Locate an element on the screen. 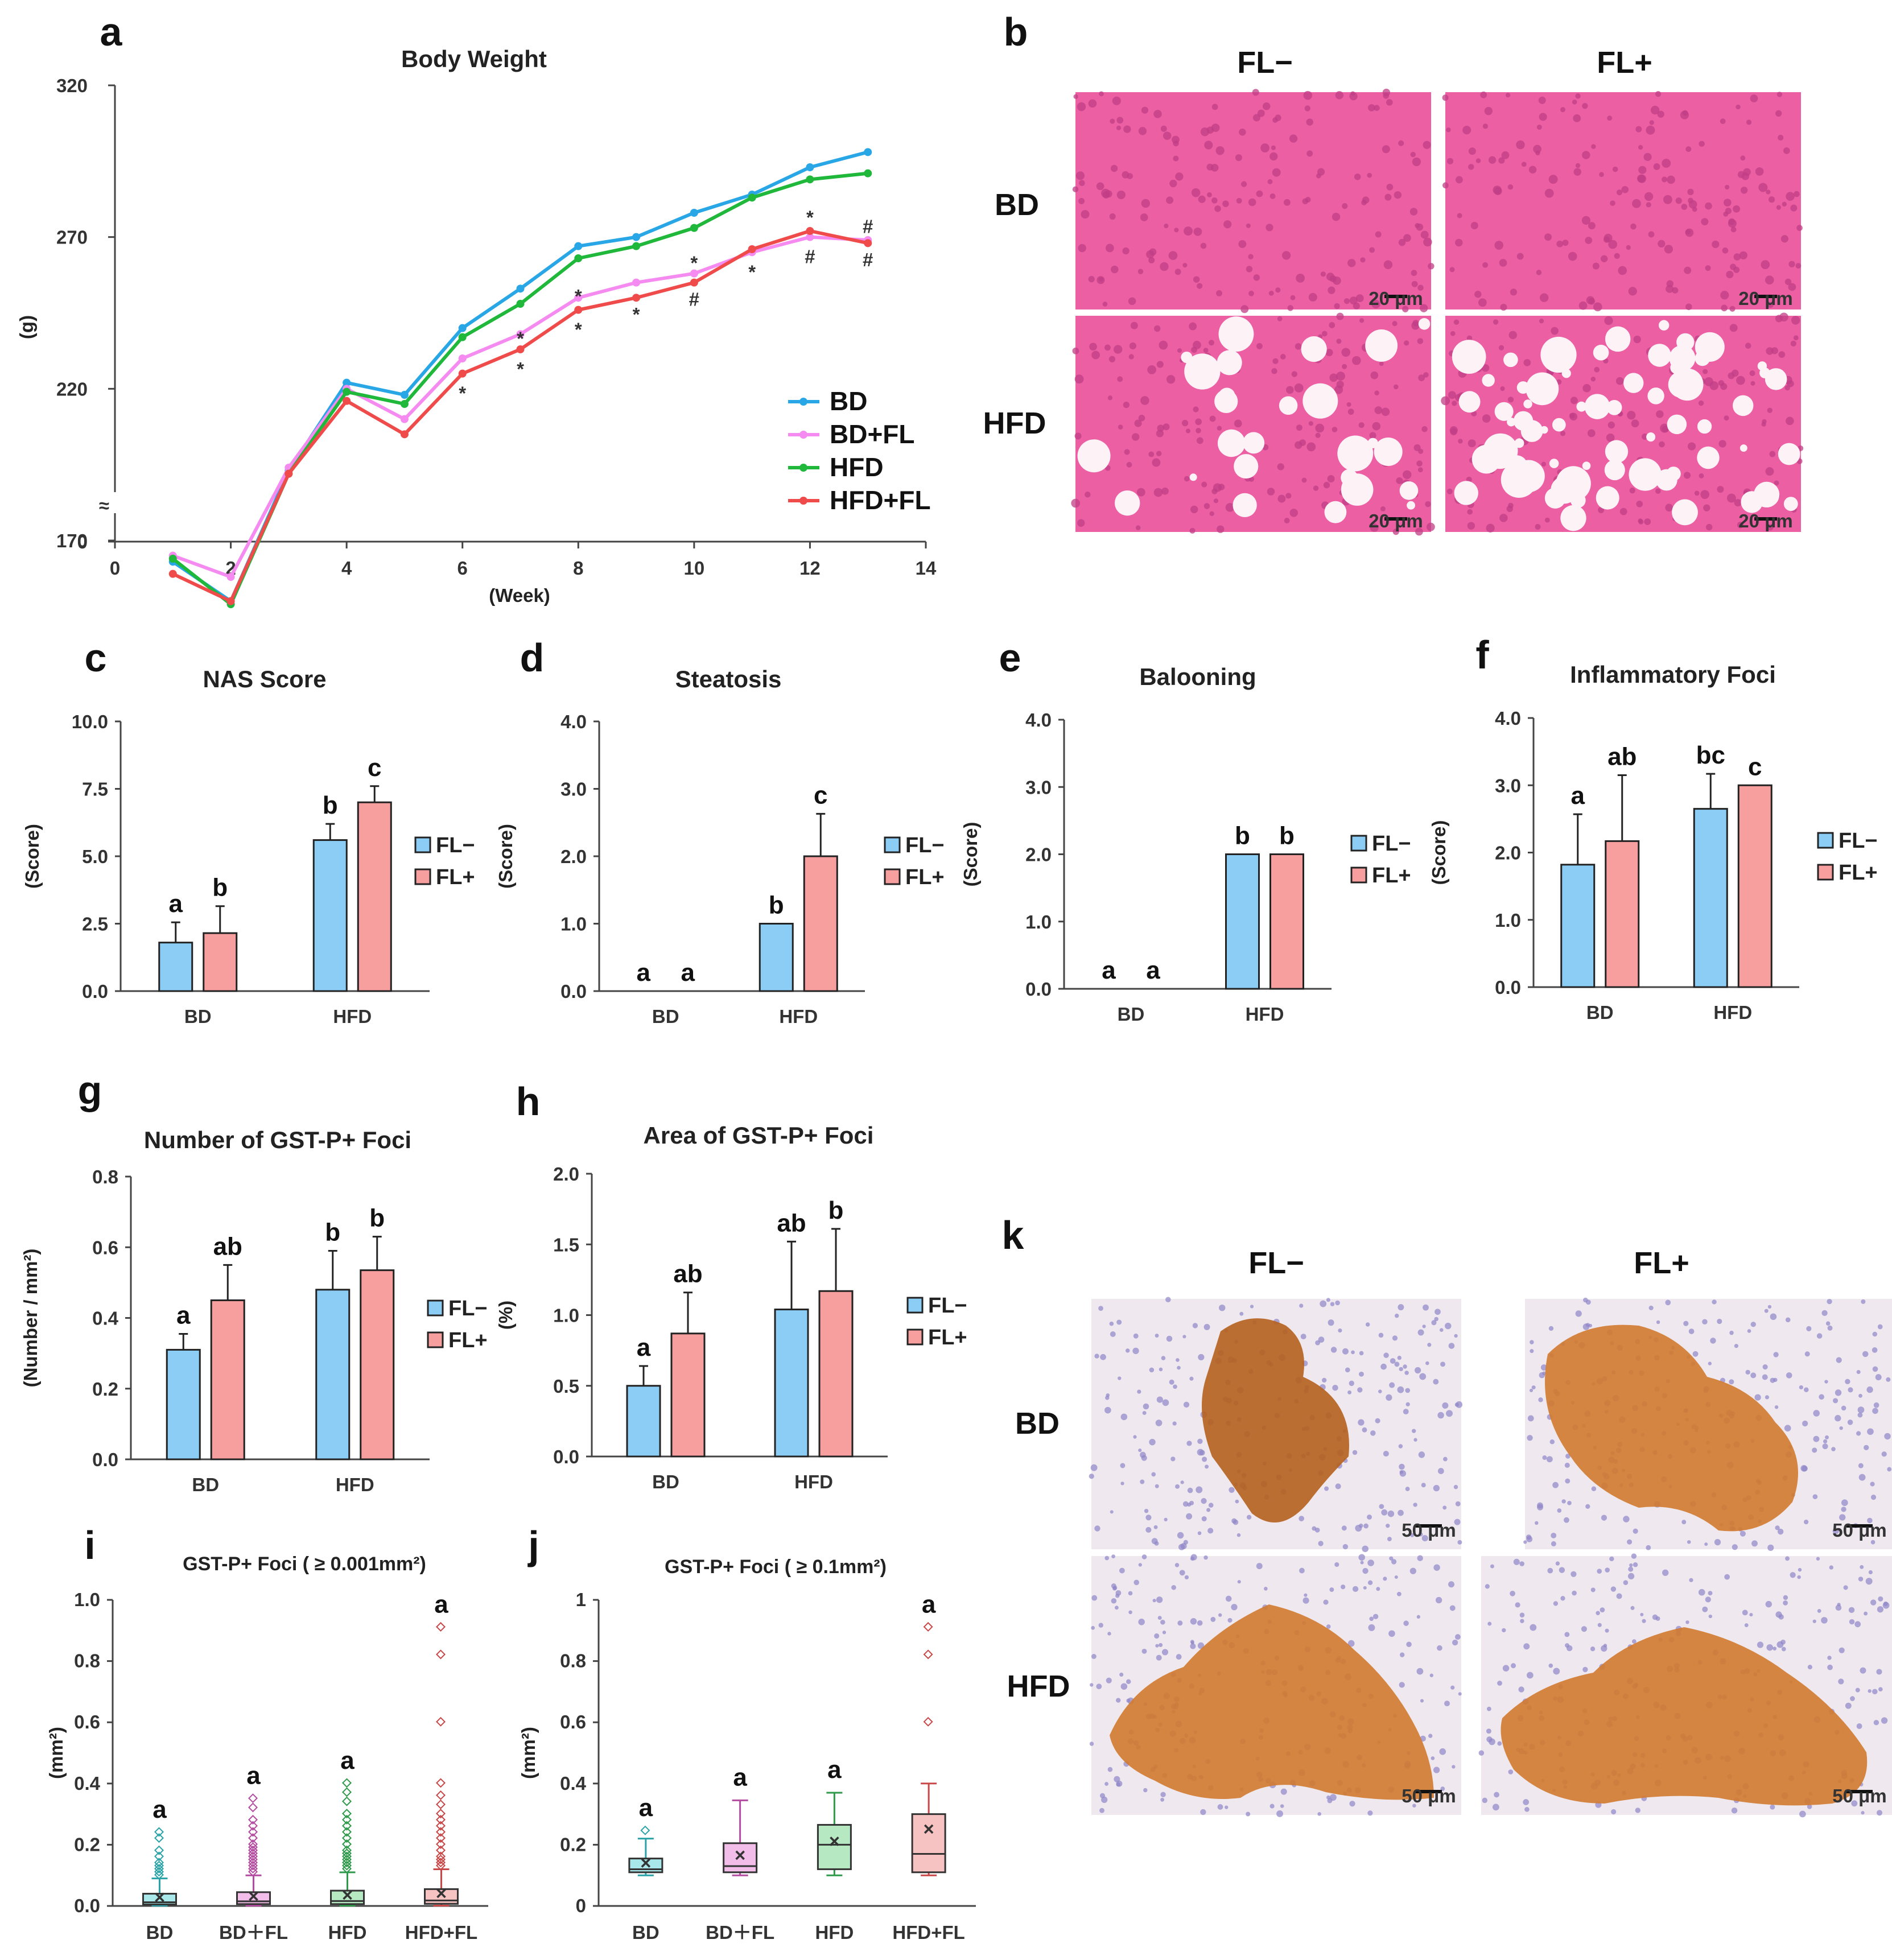 The image size is (1892, 1960). gstp-positive-focus is located at coordinates (1671, 1428).